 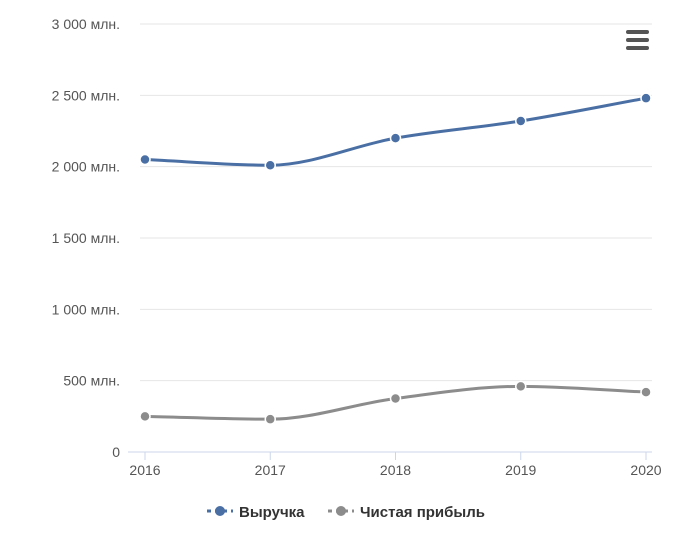 What do you see at coordinates (144, 470) in the screenshot?
I see `x-tick-label: 2016` at bounding box center [144, 470].